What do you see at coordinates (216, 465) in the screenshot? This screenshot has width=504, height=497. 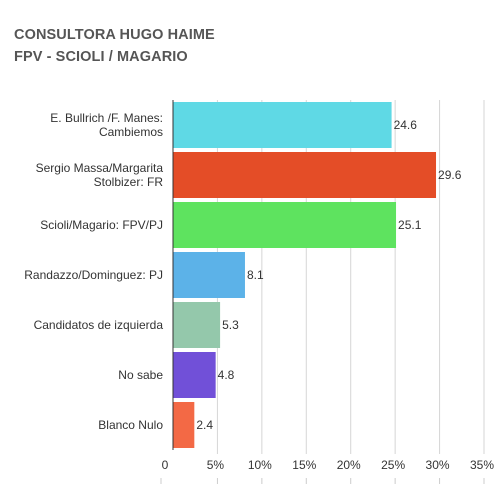 I see `x-tick-label: 5%` at bounding box center [216, 465].